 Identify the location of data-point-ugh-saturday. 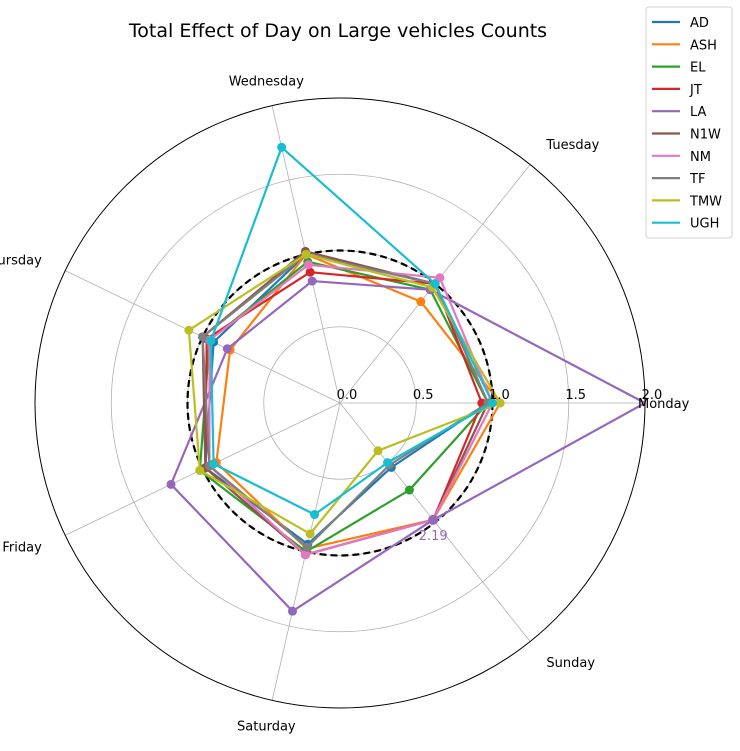
(315, 515).